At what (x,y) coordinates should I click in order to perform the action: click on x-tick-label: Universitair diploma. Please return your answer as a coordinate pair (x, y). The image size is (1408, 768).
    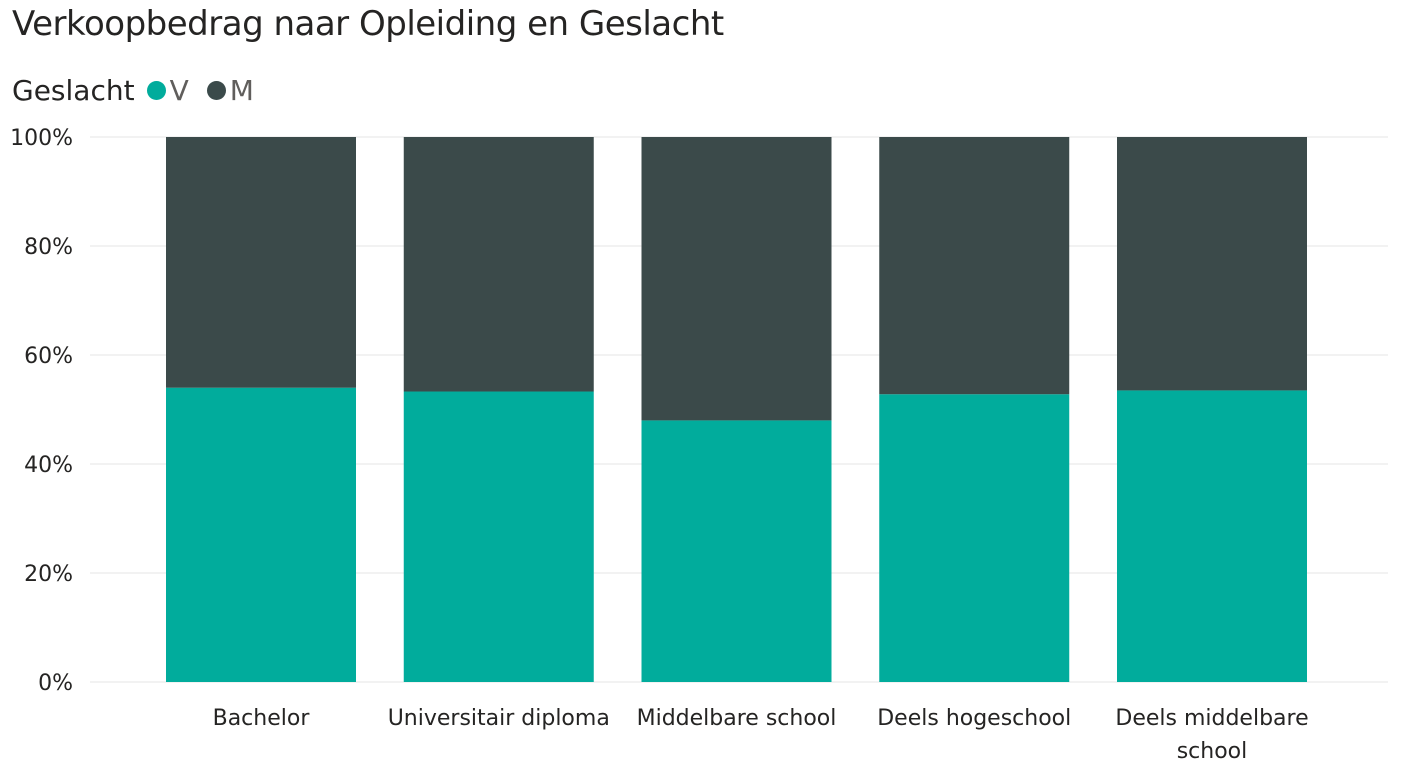
    Looking at the image, I should click on (499, 718).